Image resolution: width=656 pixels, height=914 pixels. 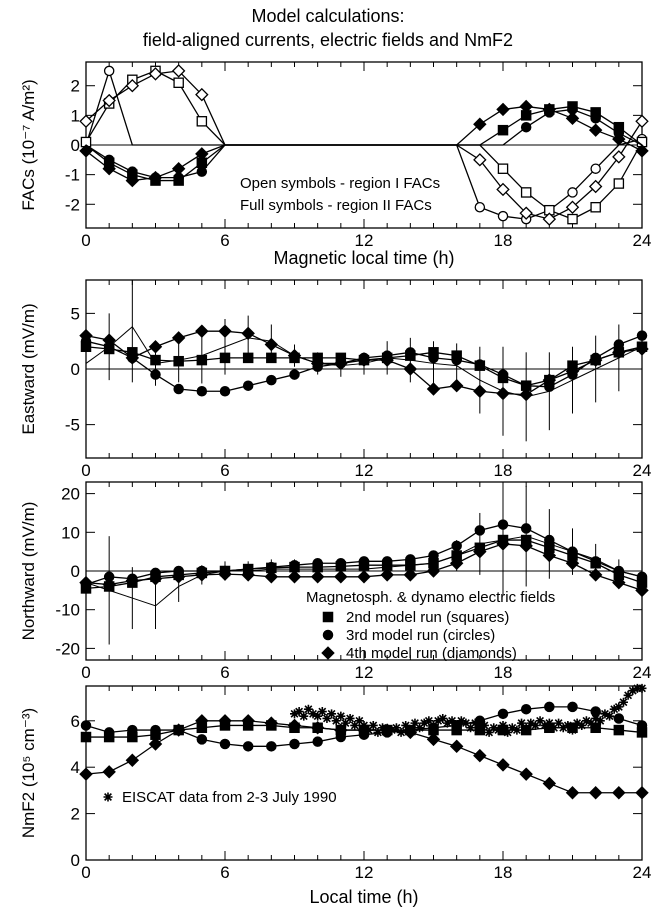 What do you see at coordinates (364, 672) in the screenshot?
I see `northward-x-tick-label: 12` at bounding box center [364, 672].